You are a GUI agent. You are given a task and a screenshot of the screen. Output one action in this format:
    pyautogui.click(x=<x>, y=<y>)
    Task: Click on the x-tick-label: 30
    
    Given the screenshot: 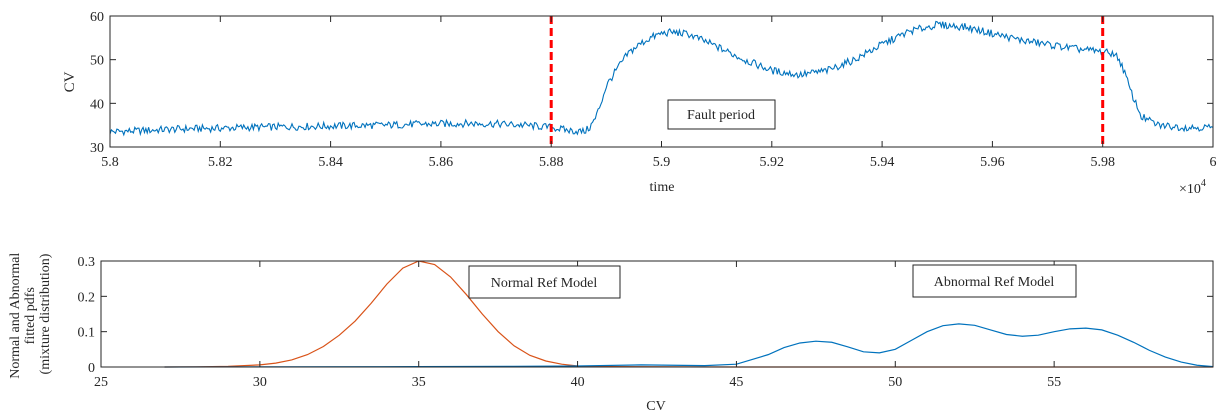 What is the action you would take?
    pyautogui.click(x=260, y=382)
    